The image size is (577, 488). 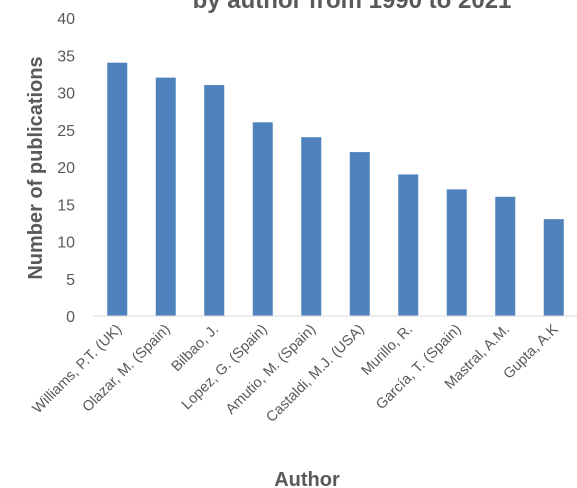 I want to click on y-axis-title: Number of publications, so click(x=36, y=167).